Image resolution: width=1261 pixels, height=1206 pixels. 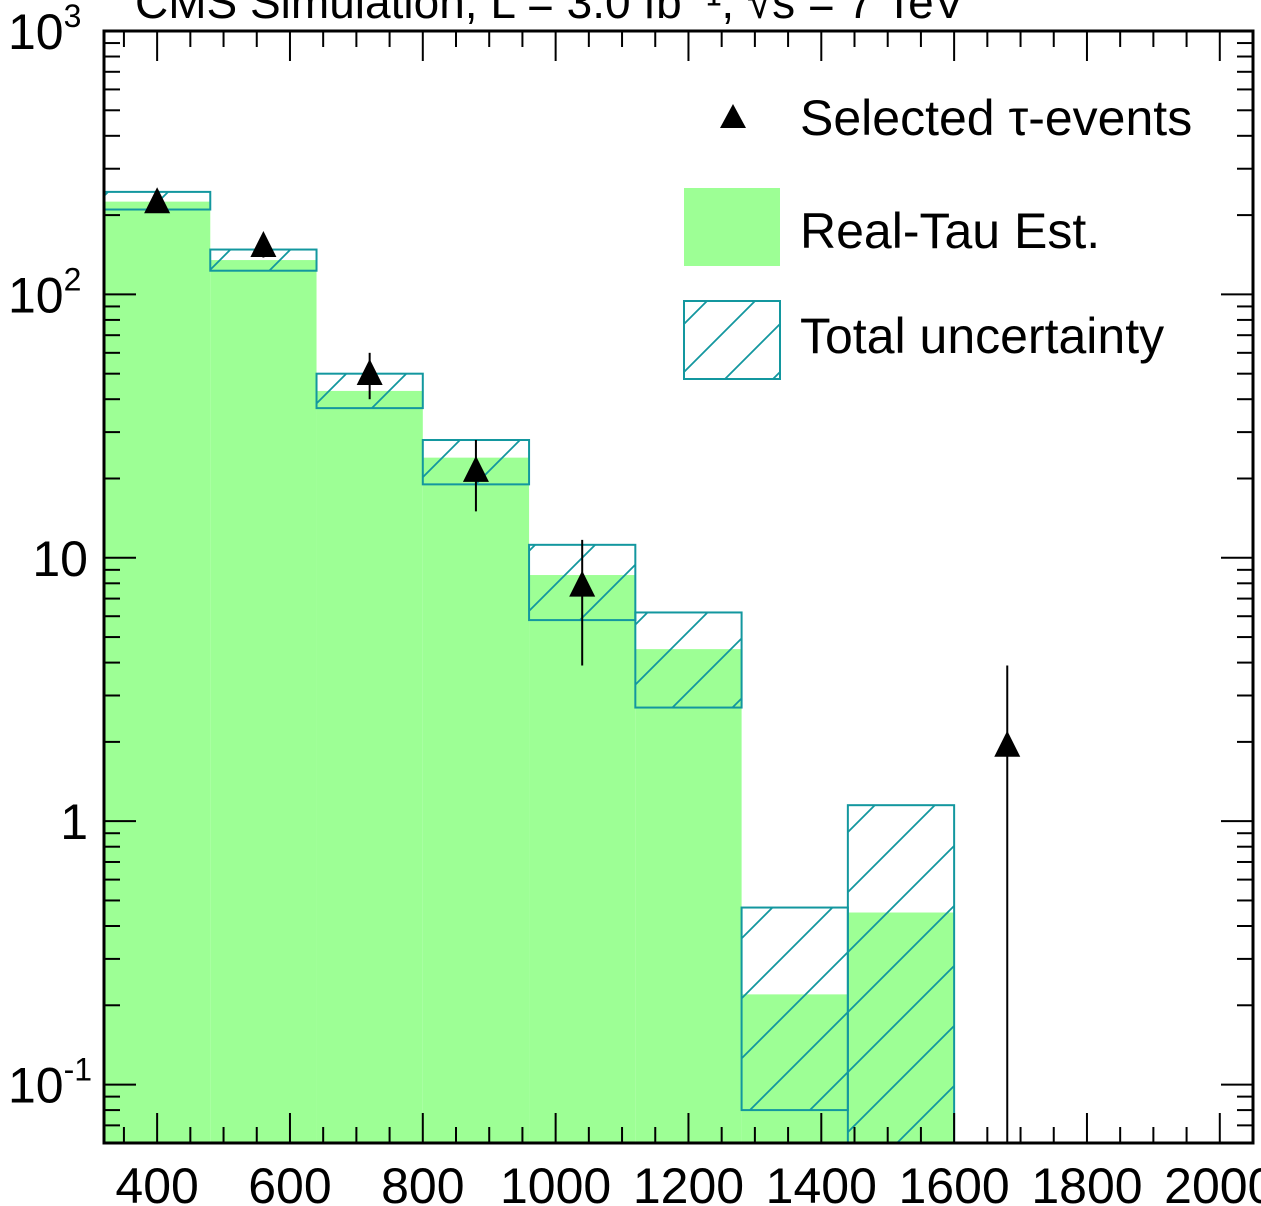 What do you see at coordinates (289, 1182) in the screenshot?
I see `x-tick-label: 600` at bounding box center [289, 1182].